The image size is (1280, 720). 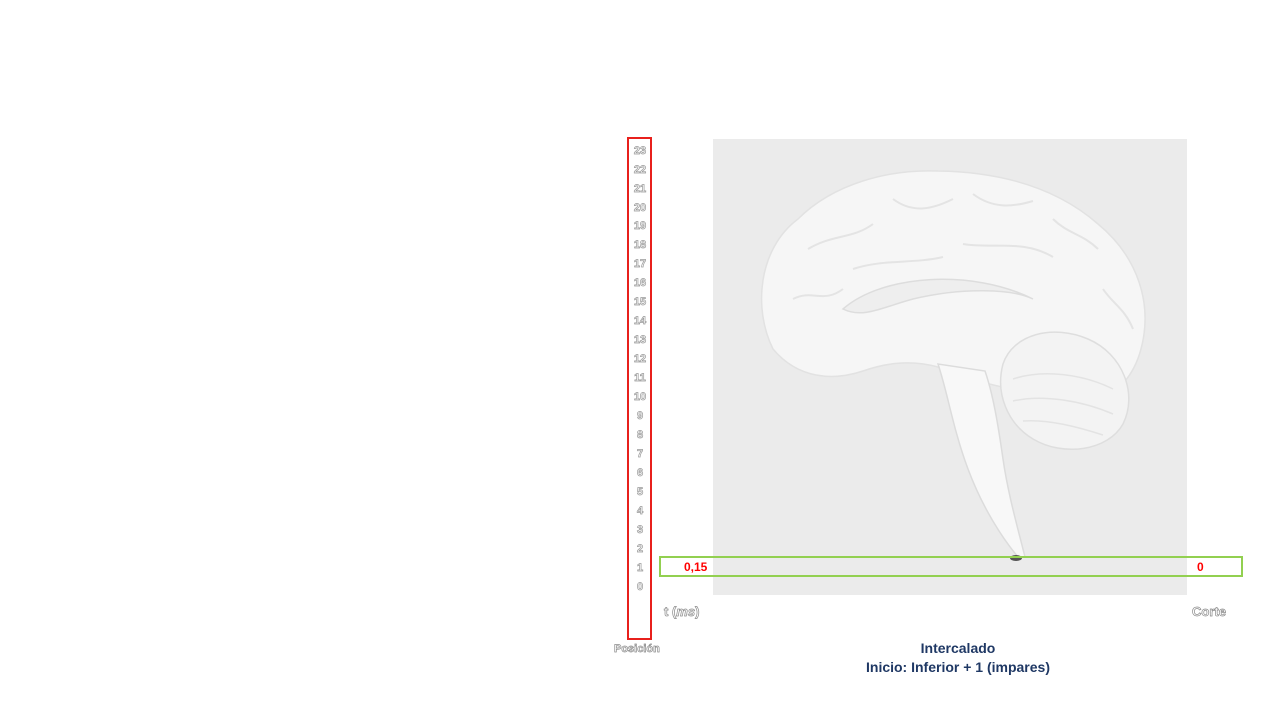 I want to click on slice-number: 8, so click(x=640, y=435).